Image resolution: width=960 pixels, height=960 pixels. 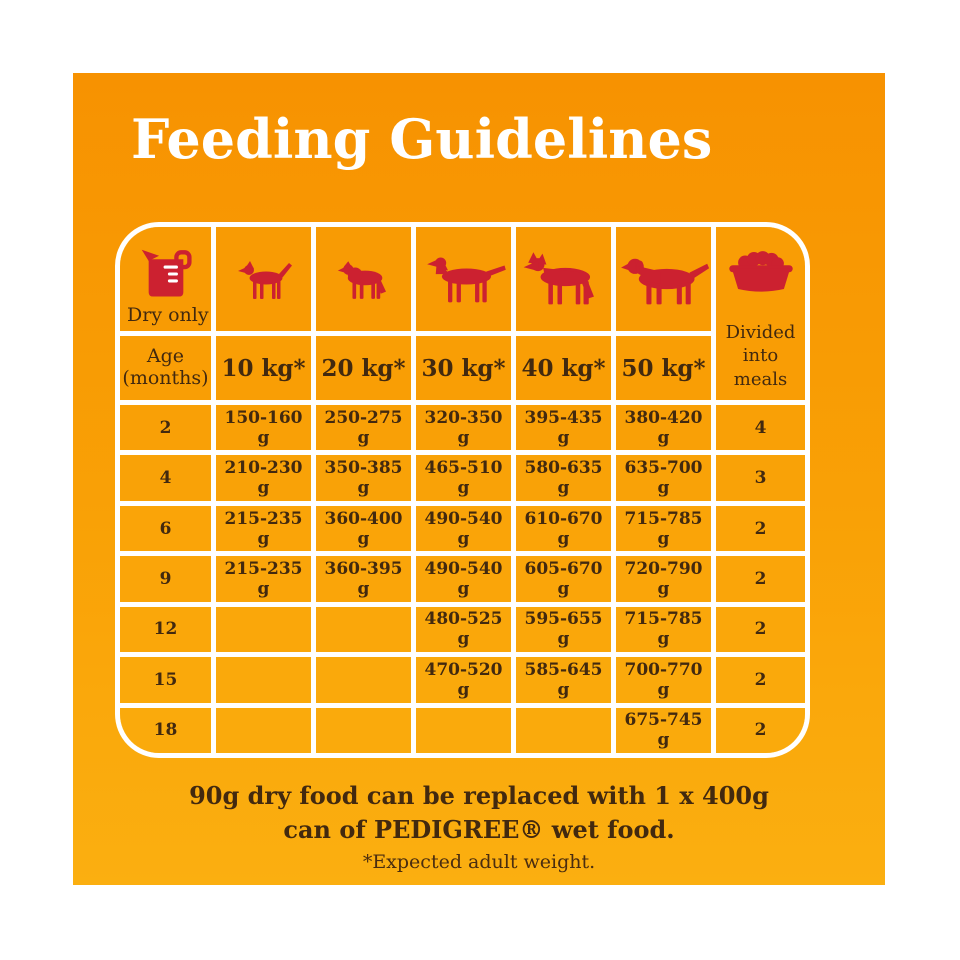 I want to click on setter-dog-icon, so click(x=466, y=280).